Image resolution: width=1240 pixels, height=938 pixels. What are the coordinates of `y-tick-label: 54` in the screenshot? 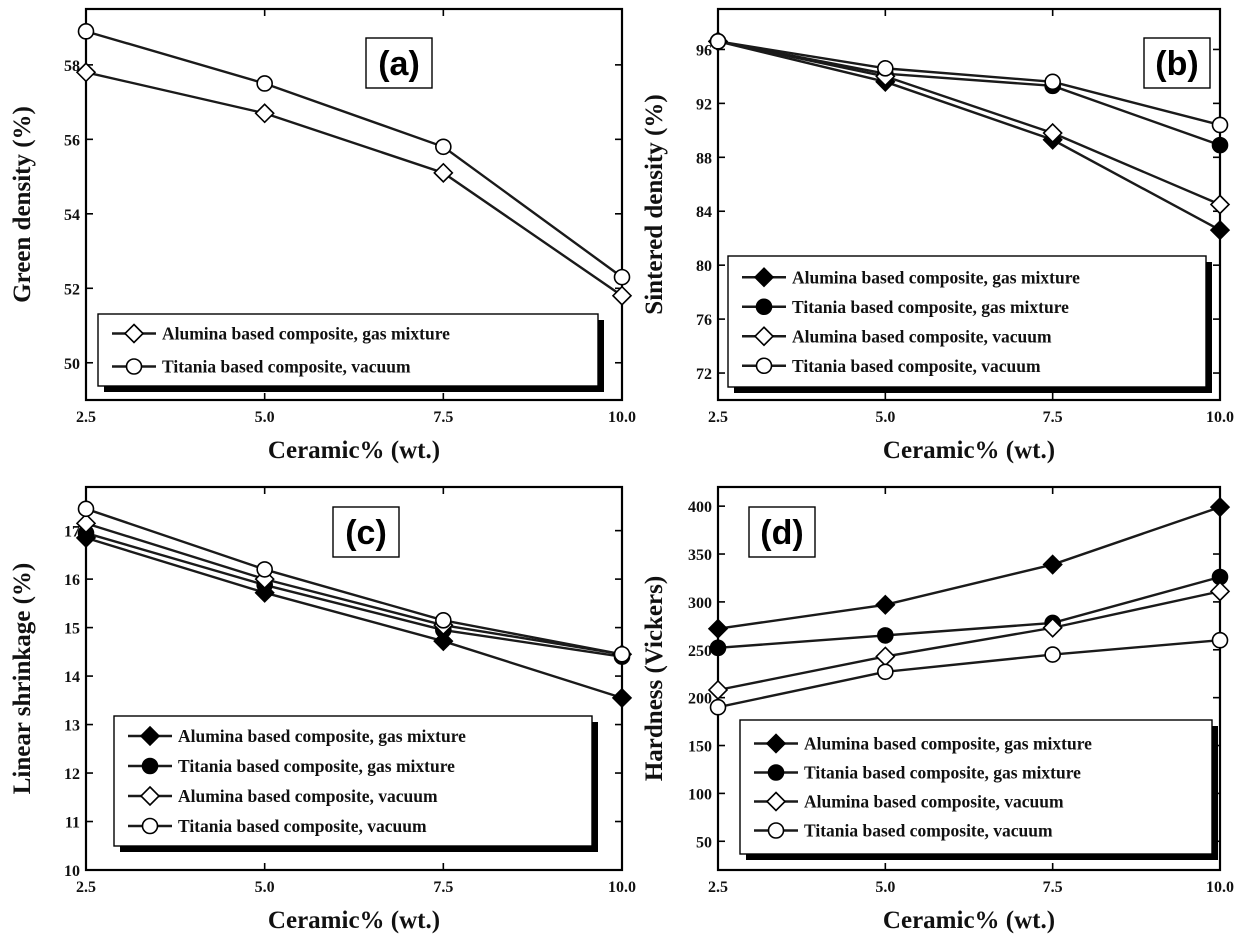 It's located at (72, 215).